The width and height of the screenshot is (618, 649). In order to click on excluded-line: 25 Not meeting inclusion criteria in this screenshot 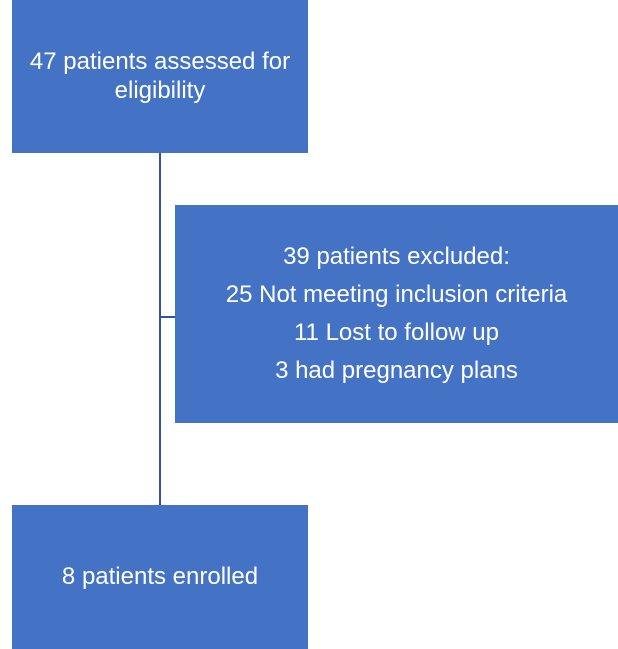, I will do `click(396, 294)`.